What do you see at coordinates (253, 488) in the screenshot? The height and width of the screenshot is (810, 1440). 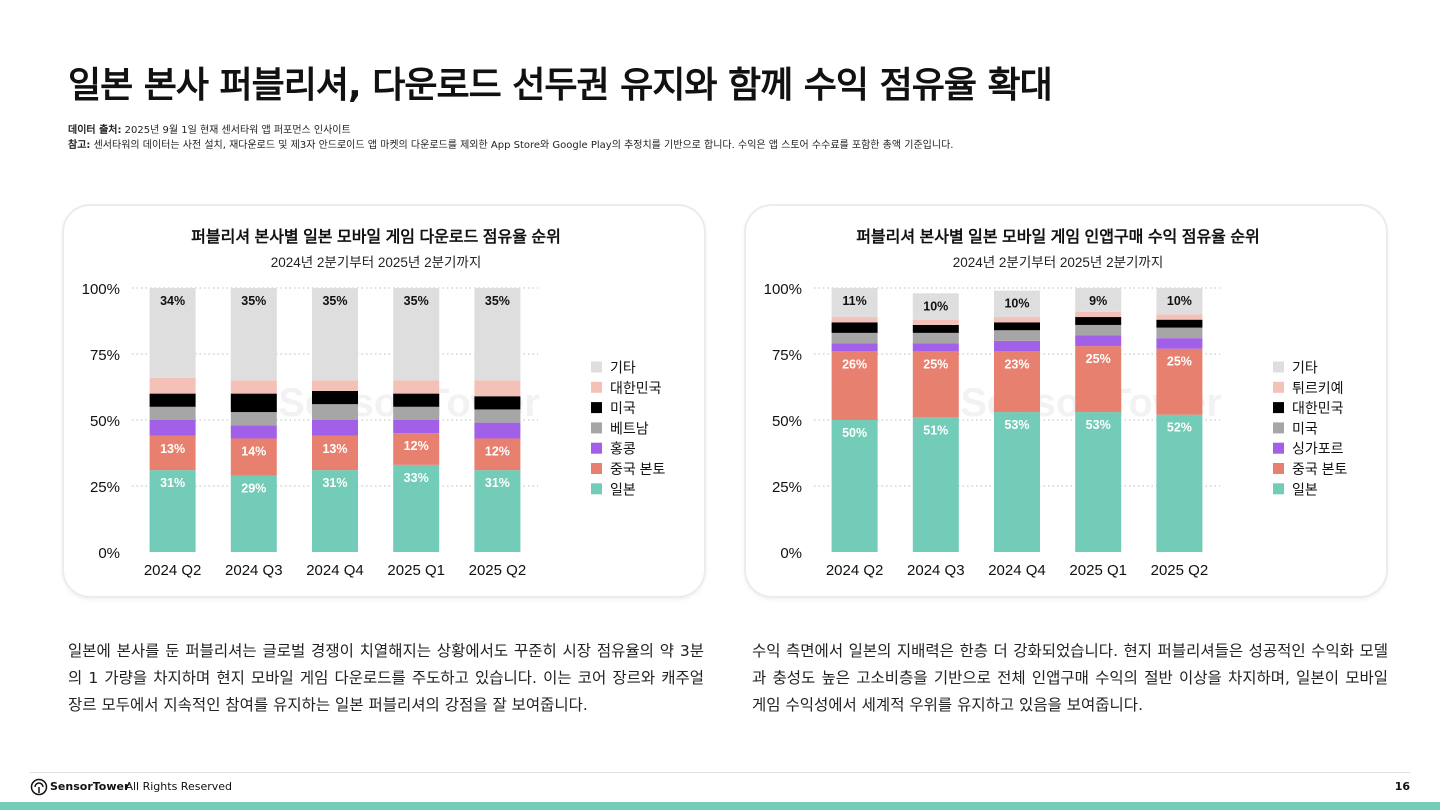 I see `data-label: 29%` at bounding box center [253, 488].